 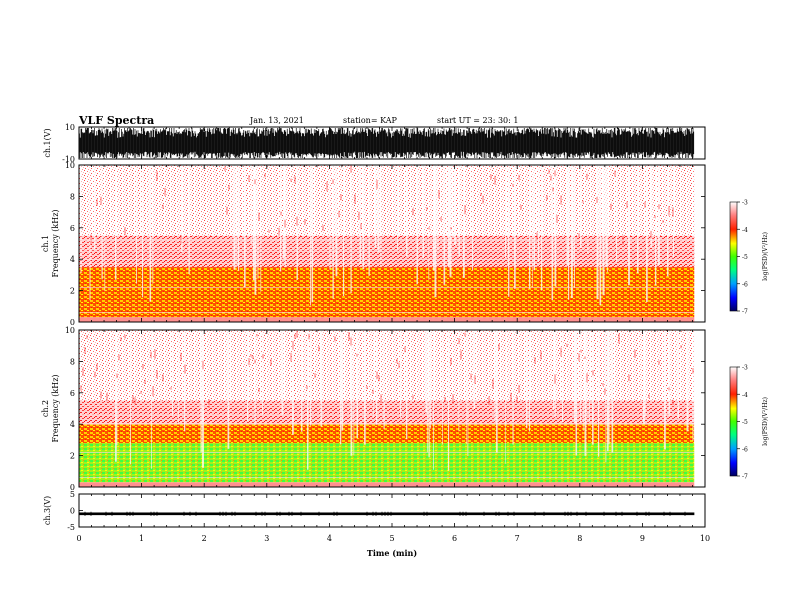 I want to click on ch1-waveform-trace, so click(x=387, y=143).